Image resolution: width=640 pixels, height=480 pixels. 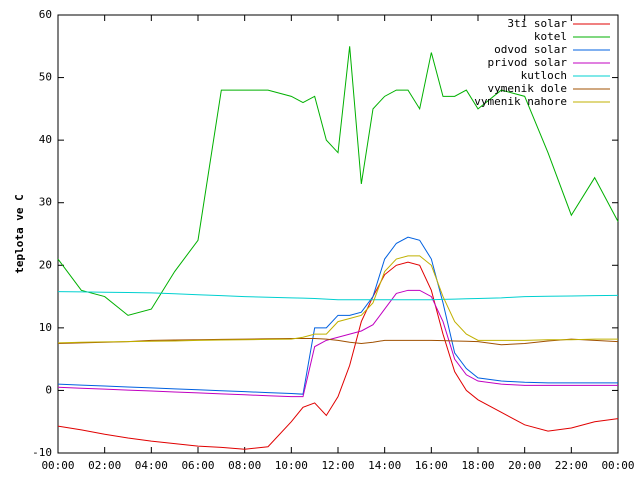 What do you see at coordinates (45, 14) in the screenshot?
I see `y-tick-label: 60` at bounding box center [45, 14].